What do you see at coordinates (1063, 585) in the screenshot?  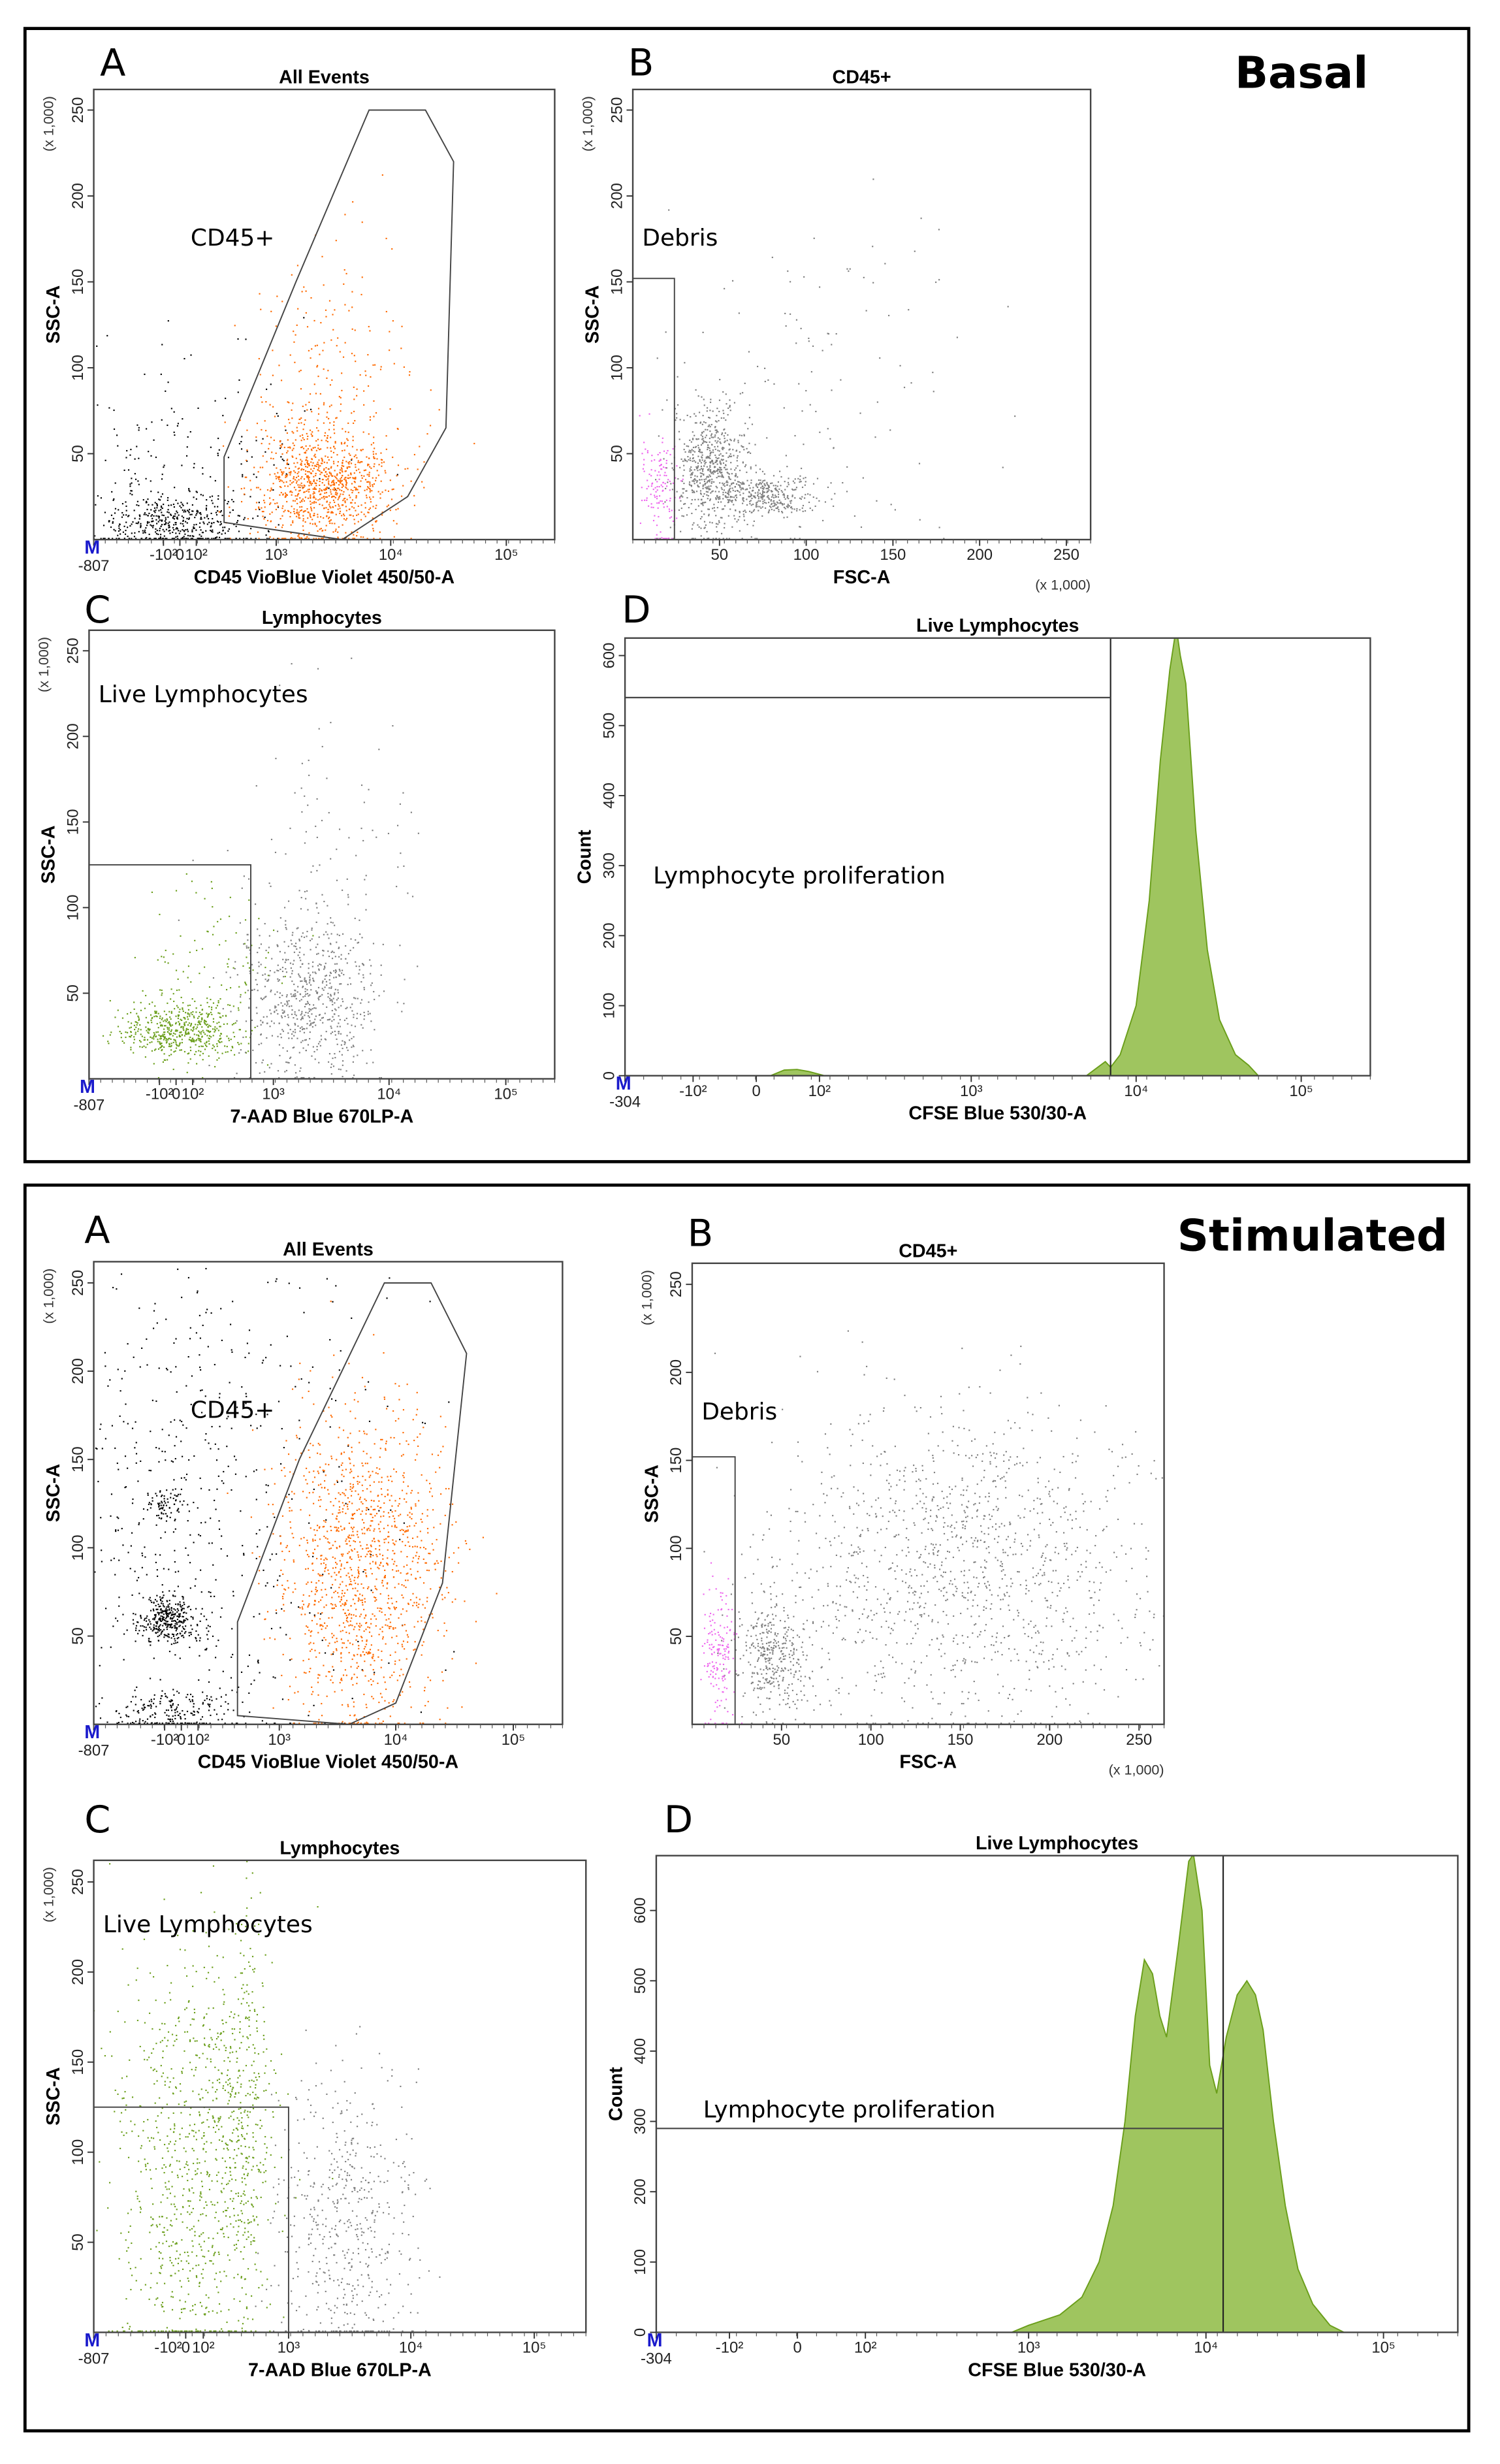 I see `x-multiplier-label: (x 1,000)` at bounding box center [1063, 585].